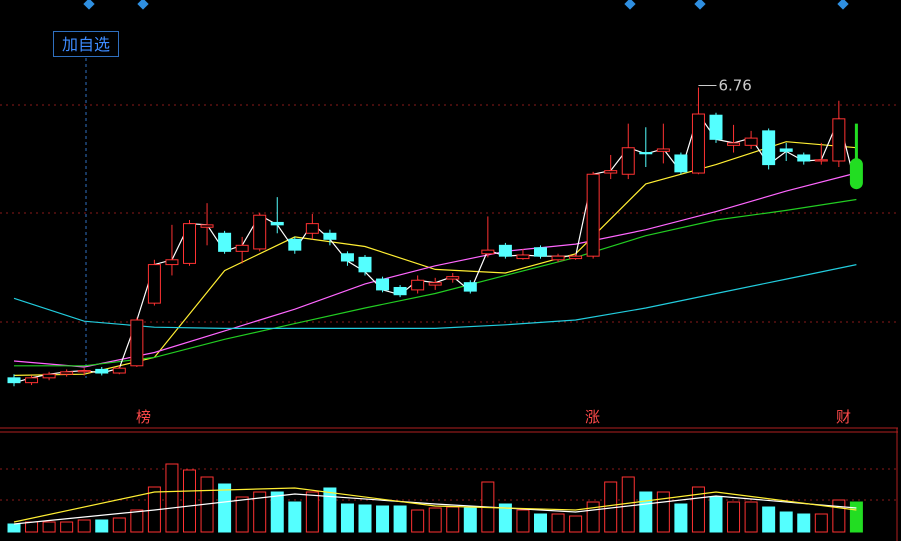 The width and height of the screenshot is (901, 541). What do you see at coordinates (844, 417) in the screenshot?
I see `event-label: 财` at bounding box center [844, 417].